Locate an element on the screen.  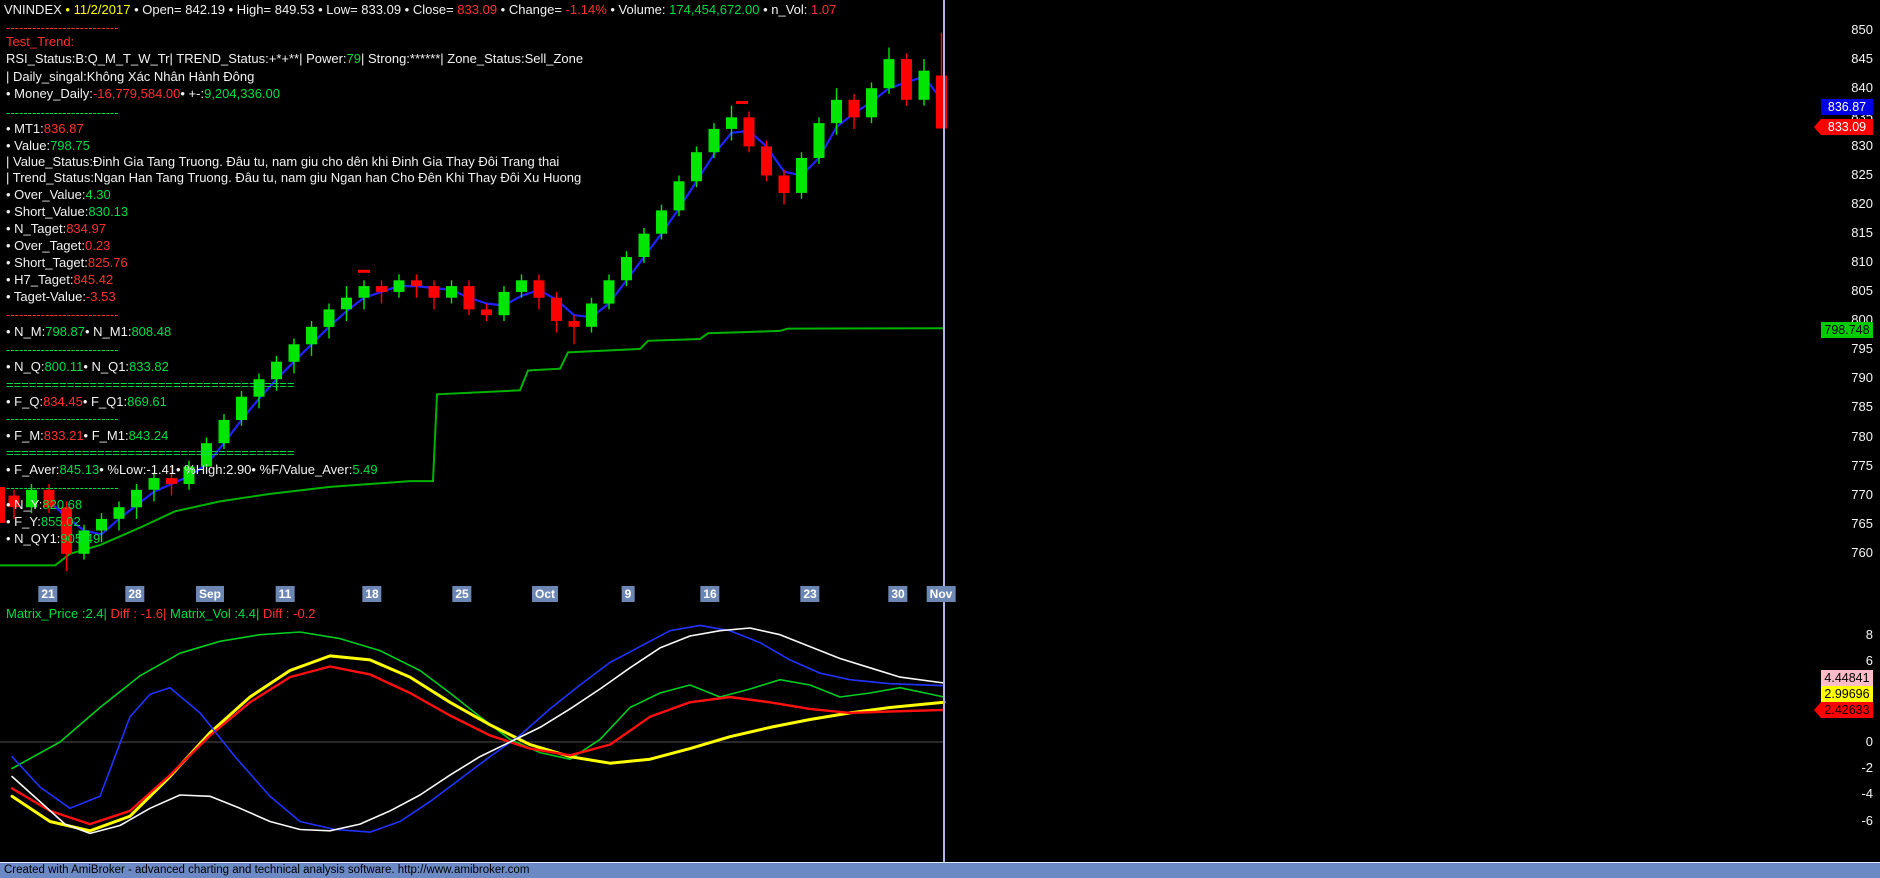
price-tick: 765 is located at coordinates (1862, 523).